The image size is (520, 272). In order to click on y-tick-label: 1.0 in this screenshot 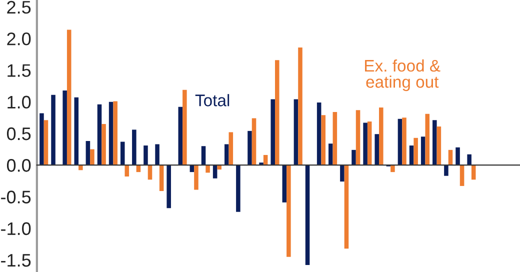, I will do `click(19, 102)`.